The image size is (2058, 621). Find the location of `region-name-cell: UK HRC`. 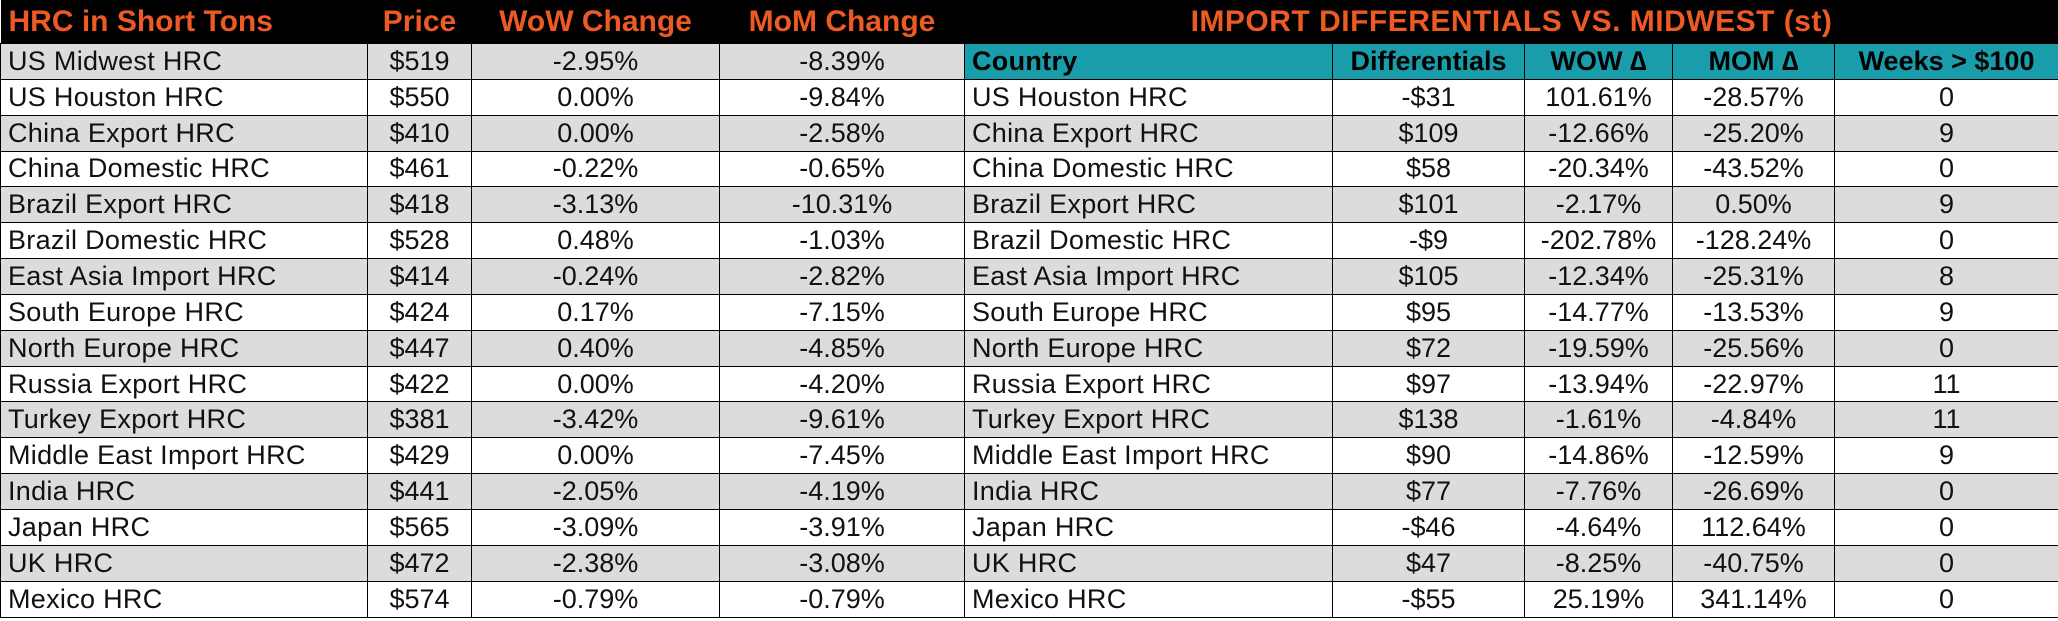

region-name-cell: UK HRC is located at coordinates (184, 563).